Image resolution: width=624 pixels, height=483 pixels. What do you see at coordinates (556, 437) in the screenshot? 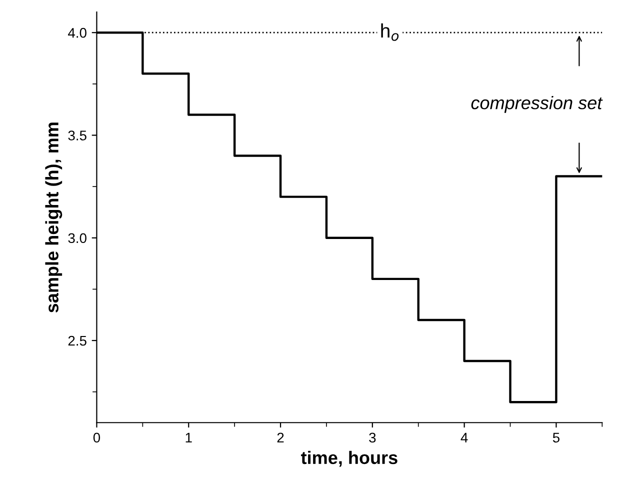
I see `x-tick-label: 5` at bounding box center [556, 437].